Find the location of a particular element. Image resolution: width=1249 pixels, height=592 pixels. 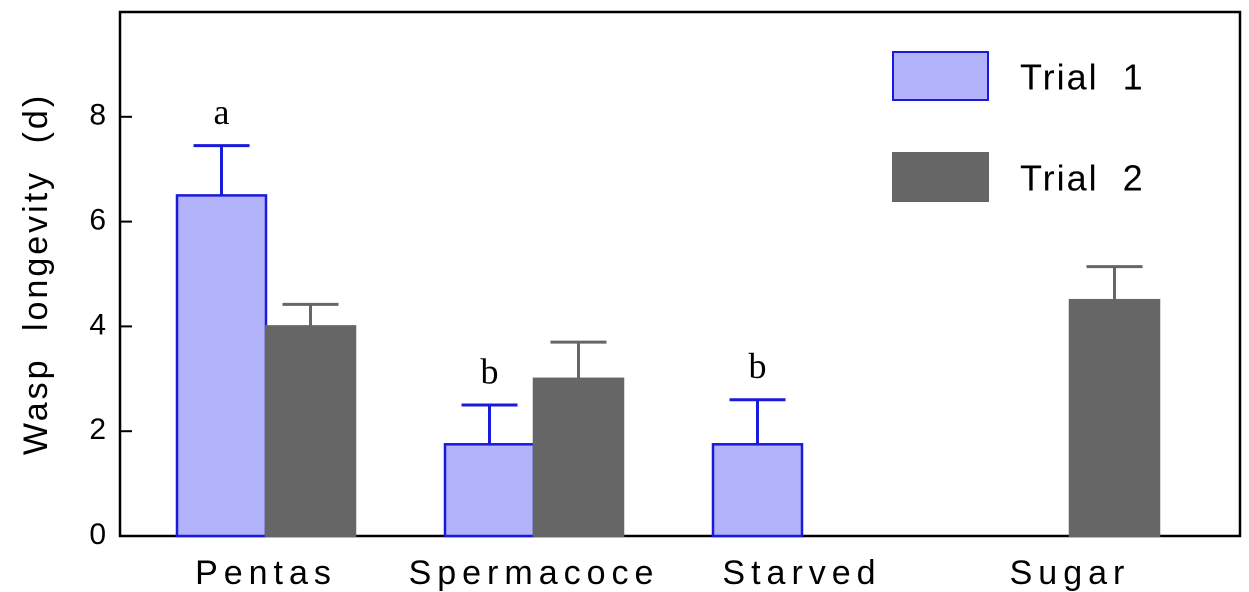

y-tick-label: 8 is located at coordinates (97, 115).